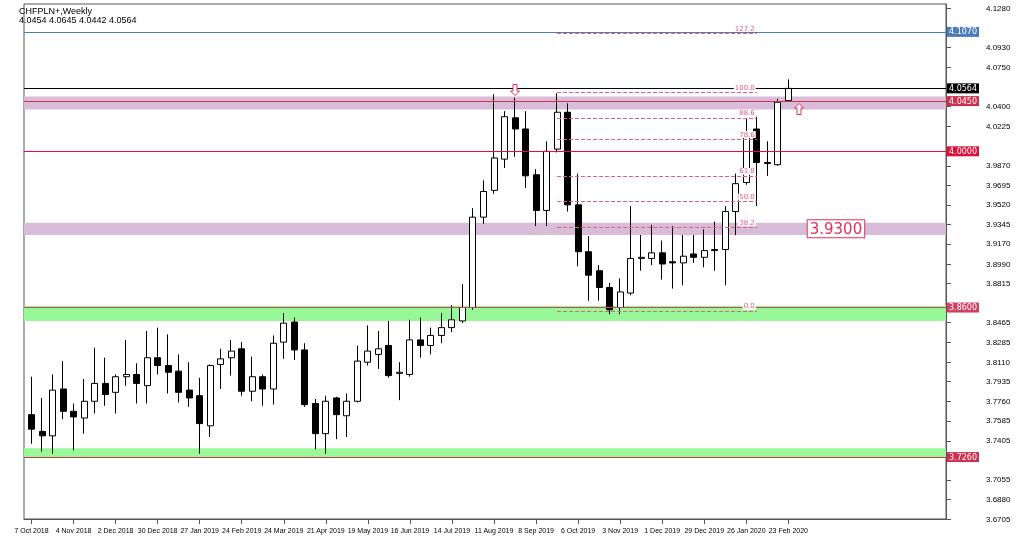  Describe the element at coordinates (999, 166) in the screenshot. I see `y-tick-label: 3.9870` at that location.